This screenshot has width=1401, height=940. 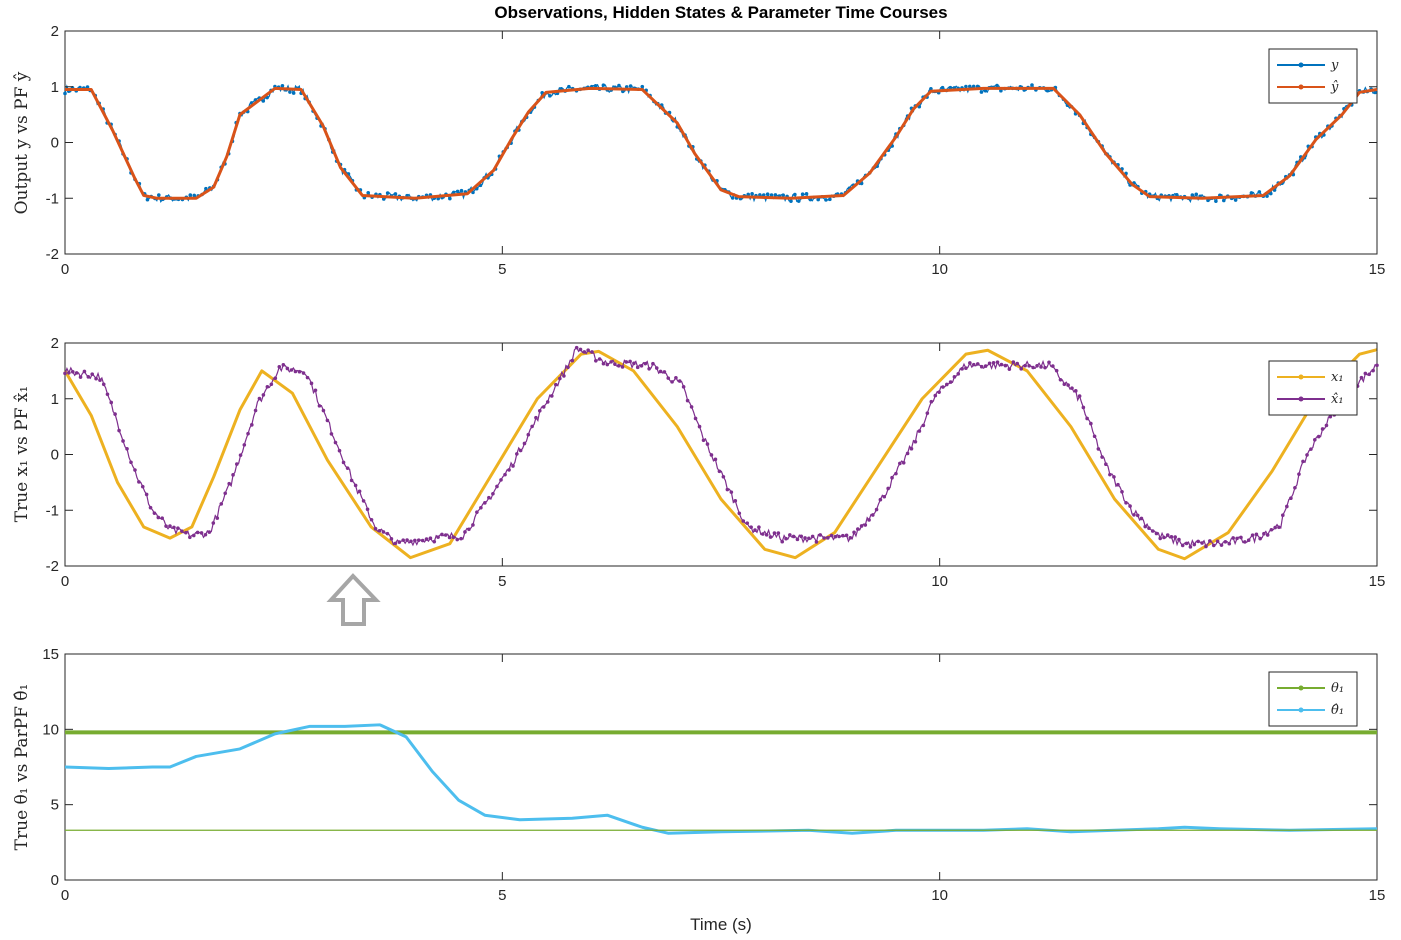 What do you see at coordinates (502, 269) in the screenshot?
I see `x-tick-label: 5` at bounding box center [502, 269].